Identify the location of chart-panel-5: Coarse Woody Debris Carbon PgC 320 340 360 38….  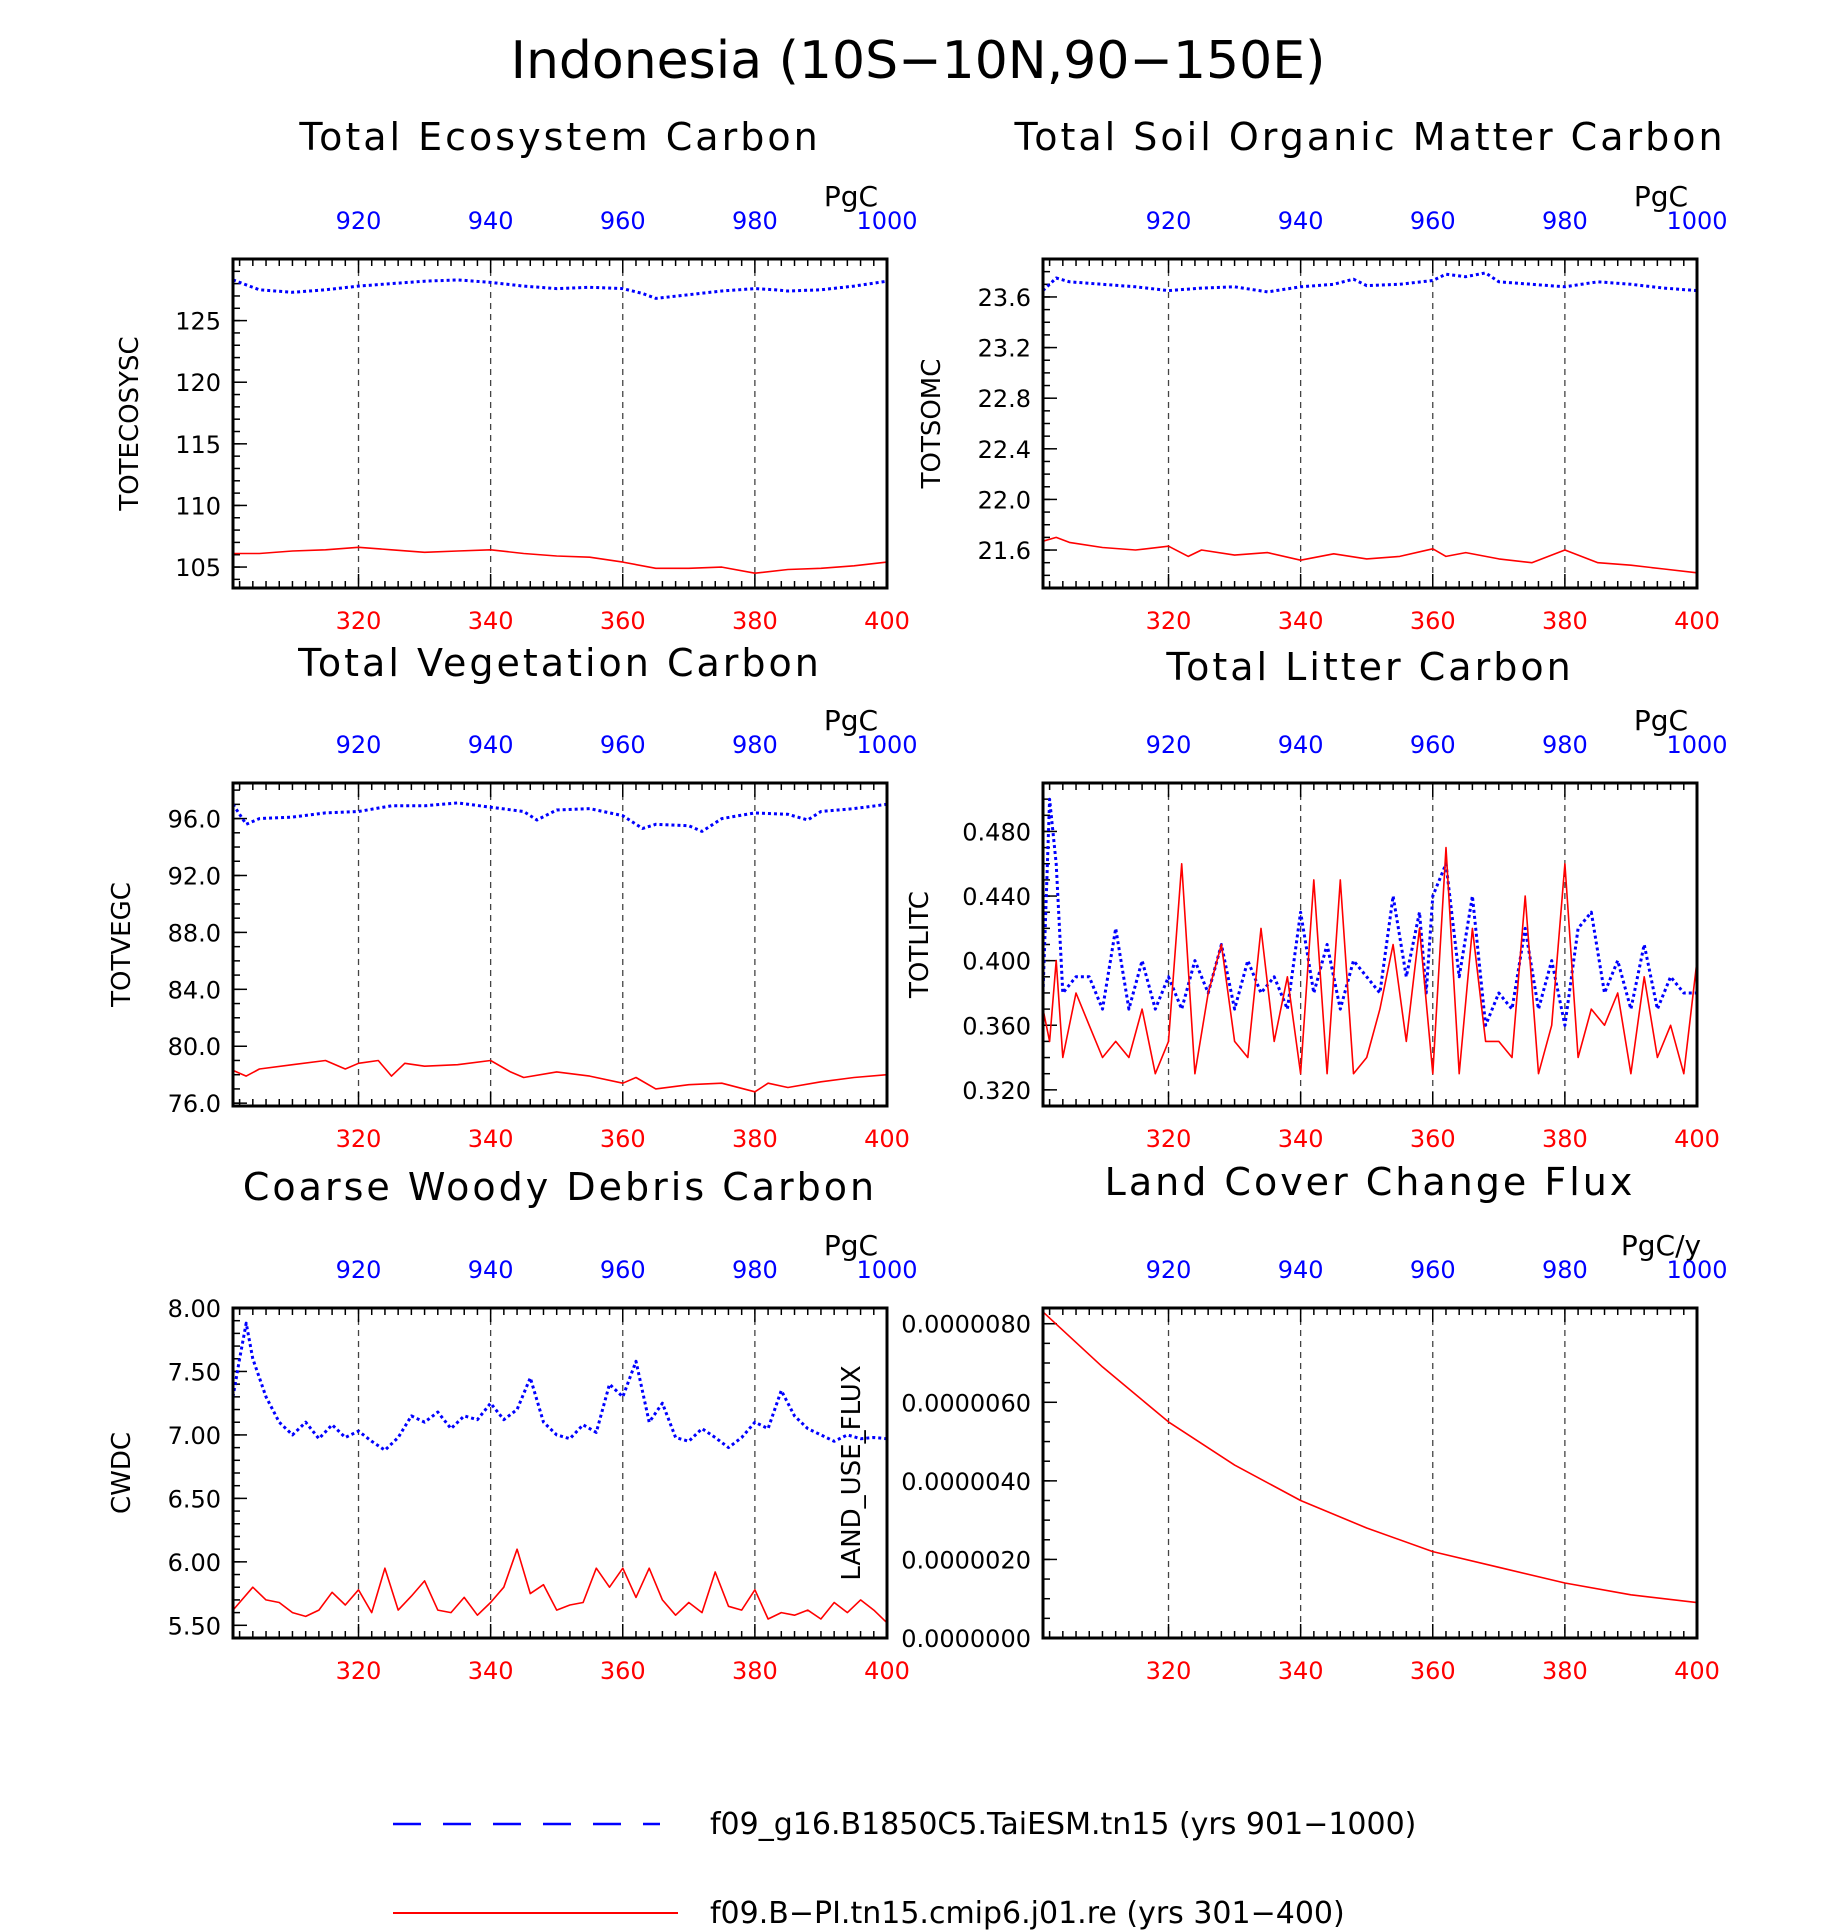
(512, 1425).